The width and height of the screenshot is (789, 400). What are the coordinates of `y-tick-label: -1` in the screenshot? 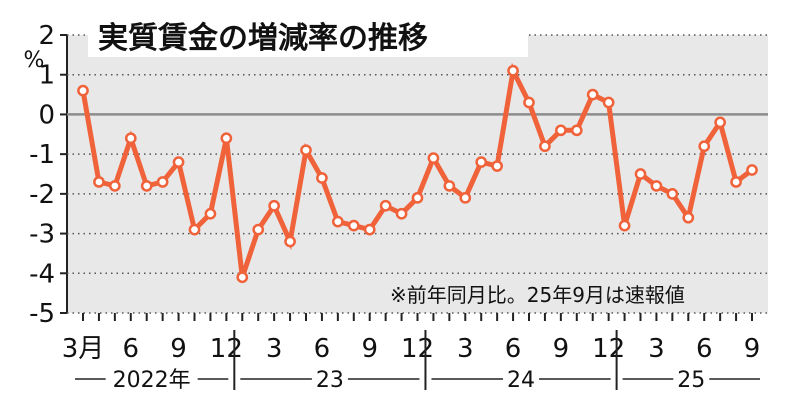 It's located at (42, 155).